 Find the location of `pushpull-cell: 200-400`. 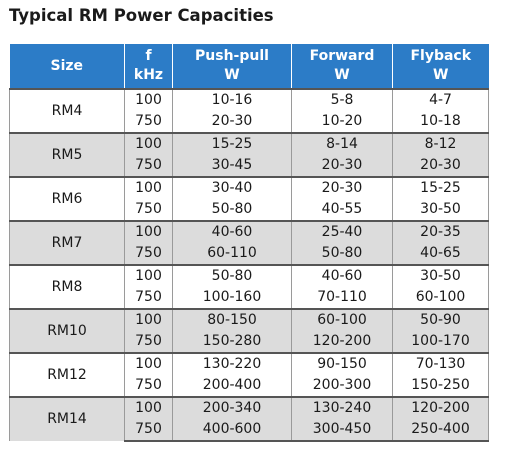

pushpull-cell: 200-400 is located at coordinates (232, 386).